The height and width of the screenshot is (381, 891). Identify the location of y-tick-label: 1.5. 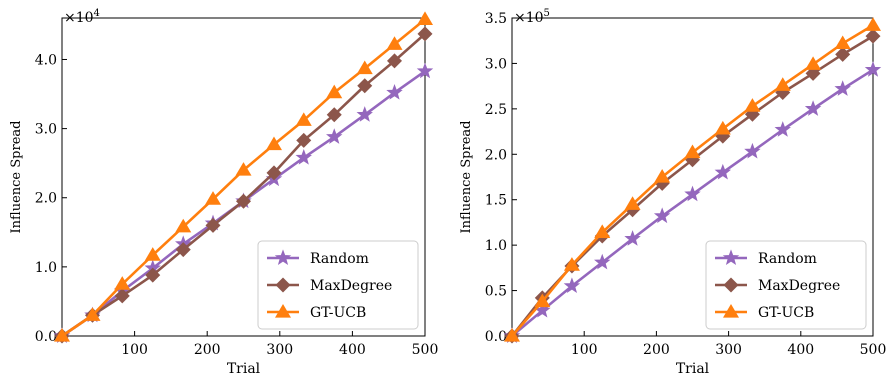
(496, 201).